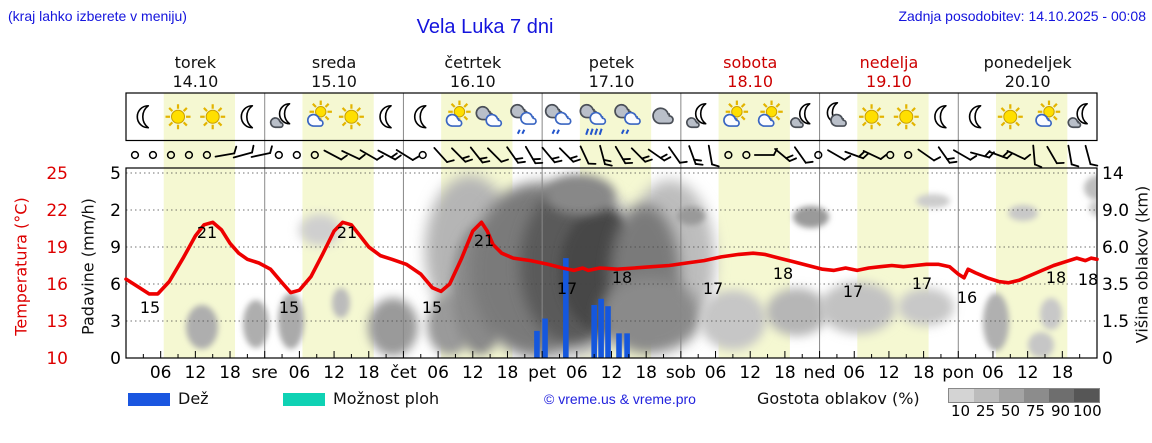 The width and height of the screenshot is (1152, 443). I want to click on precip-tick-label: 0, so click(115, 359).